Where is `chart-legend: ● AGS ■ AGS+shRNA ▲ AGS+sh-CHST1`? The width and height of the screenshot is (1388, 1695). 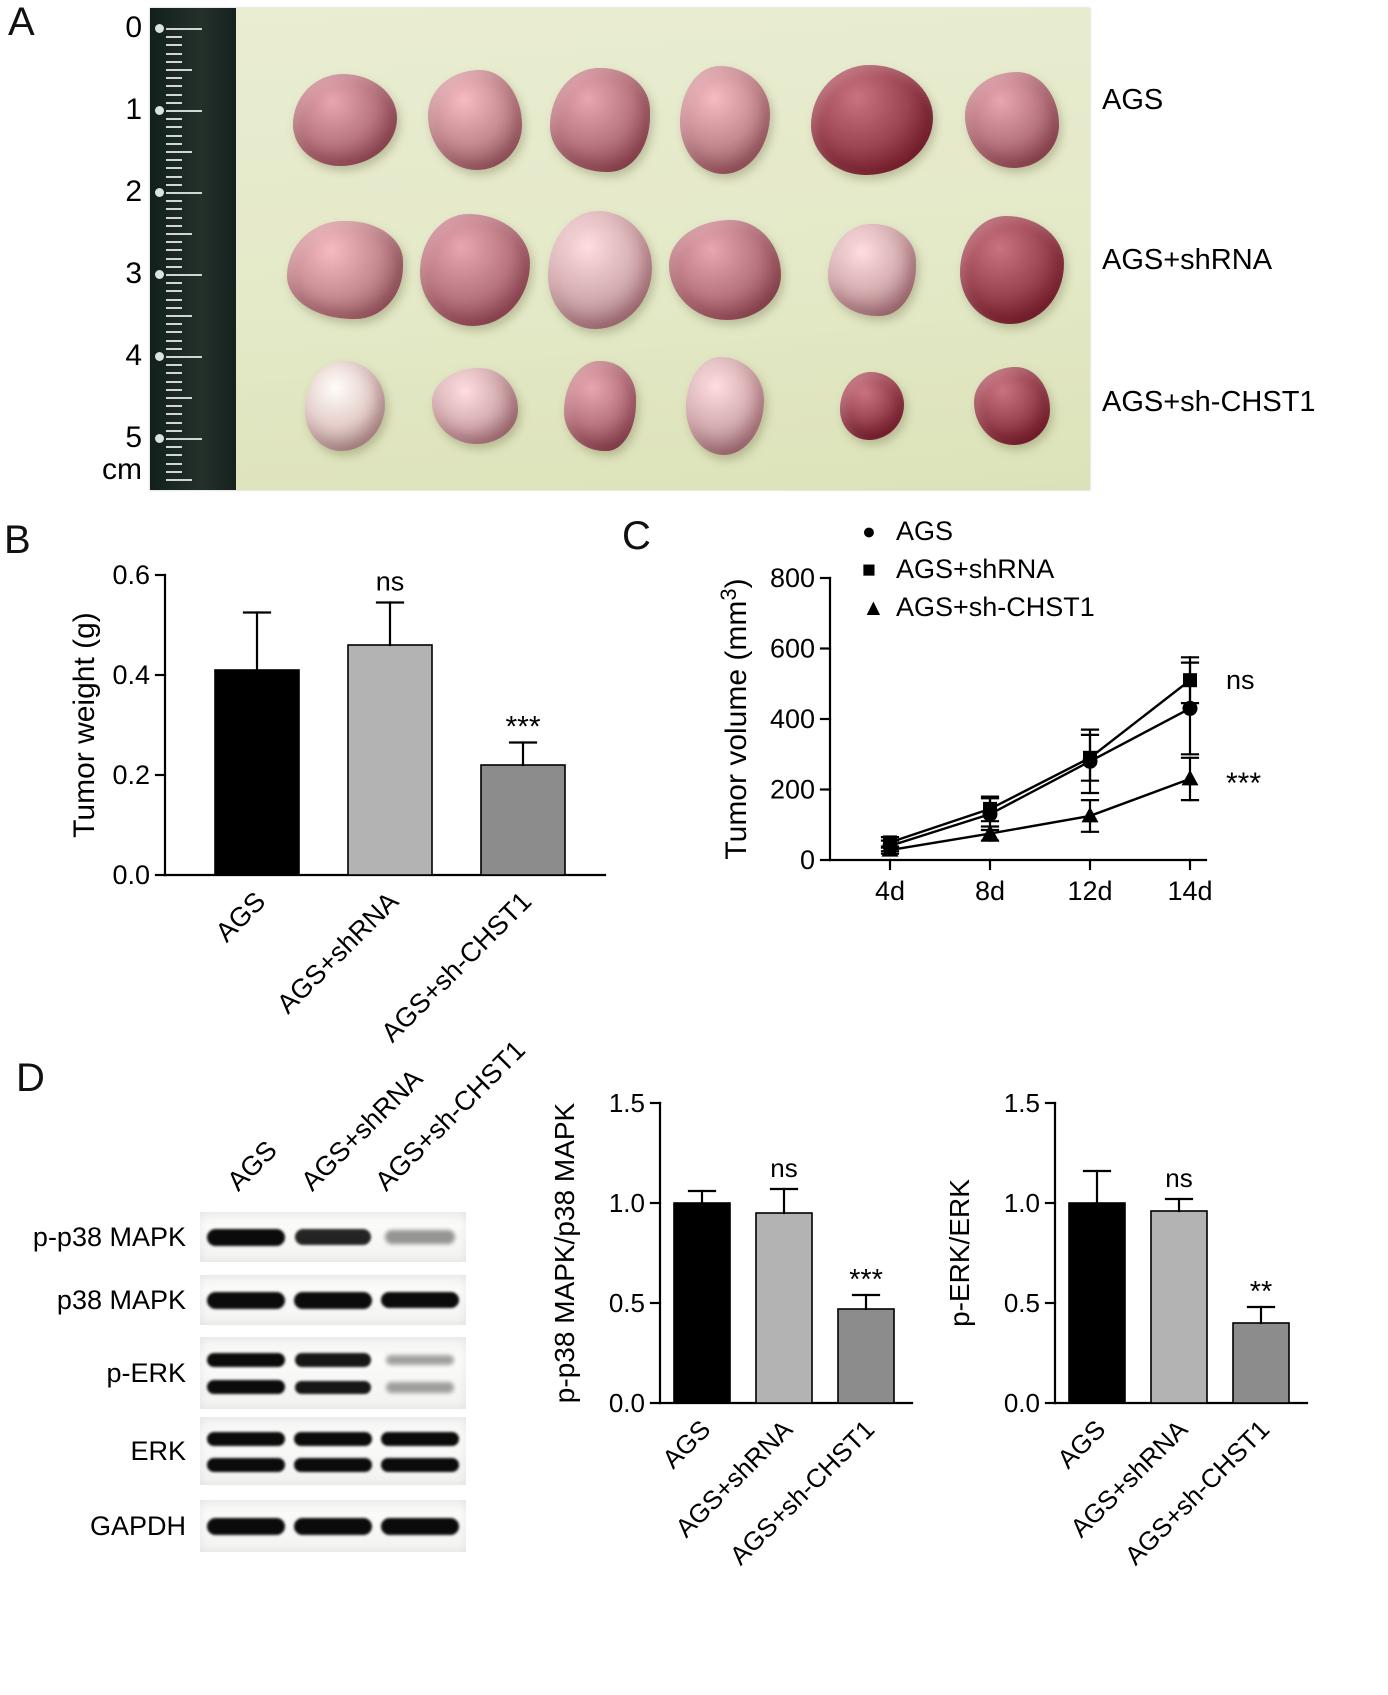
chart-legend: ● AGS ■ AGS+shRNA ▲ AGS+sh-CHST1 is located at coordinates (978, 569).